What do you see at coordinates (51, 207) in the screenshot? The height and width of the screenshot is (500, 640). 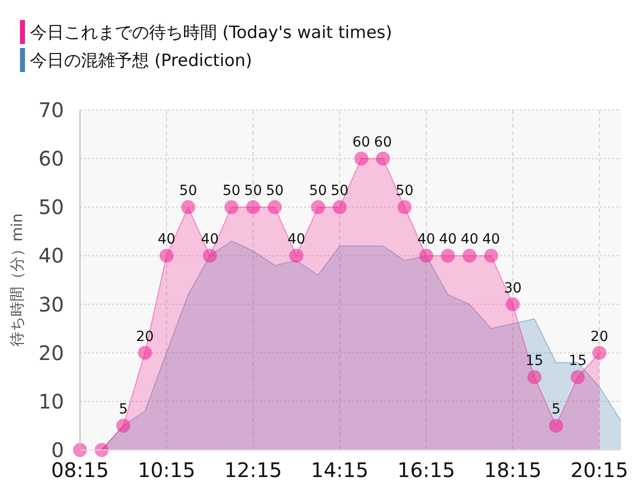 I see `y-tick-label: 50` at bounding box center [51, 207].